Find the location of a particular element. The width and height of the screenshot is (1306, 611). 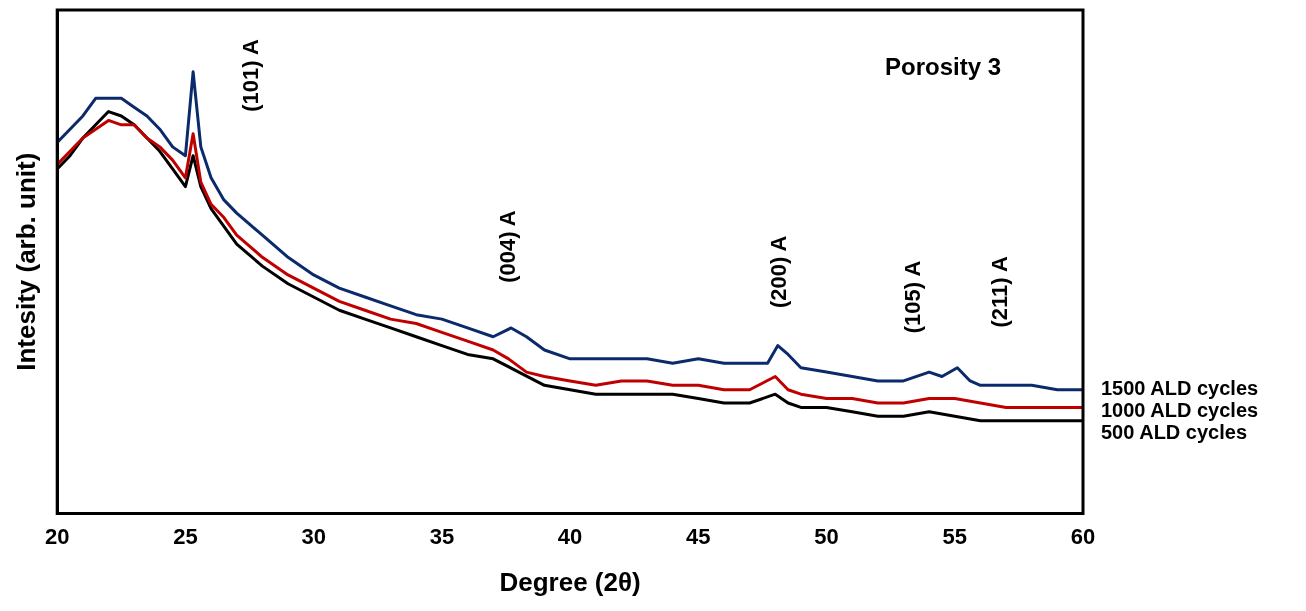

x-axis-title: Degree (2θ) is located at coordinates (570, 581).